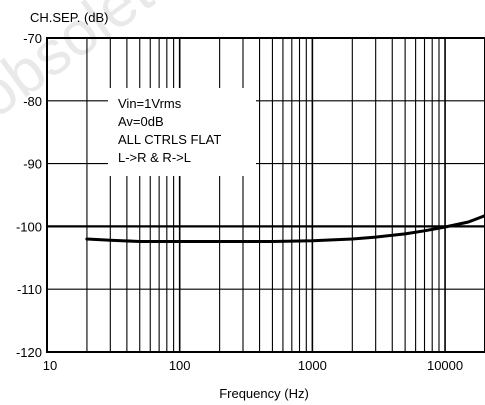 The height and width of the screenshot is (405, 485). What do you see at coordinates (29, 289) in the screenshot?
I see `y-tick-label: -110` at bounding box center [29, 289].